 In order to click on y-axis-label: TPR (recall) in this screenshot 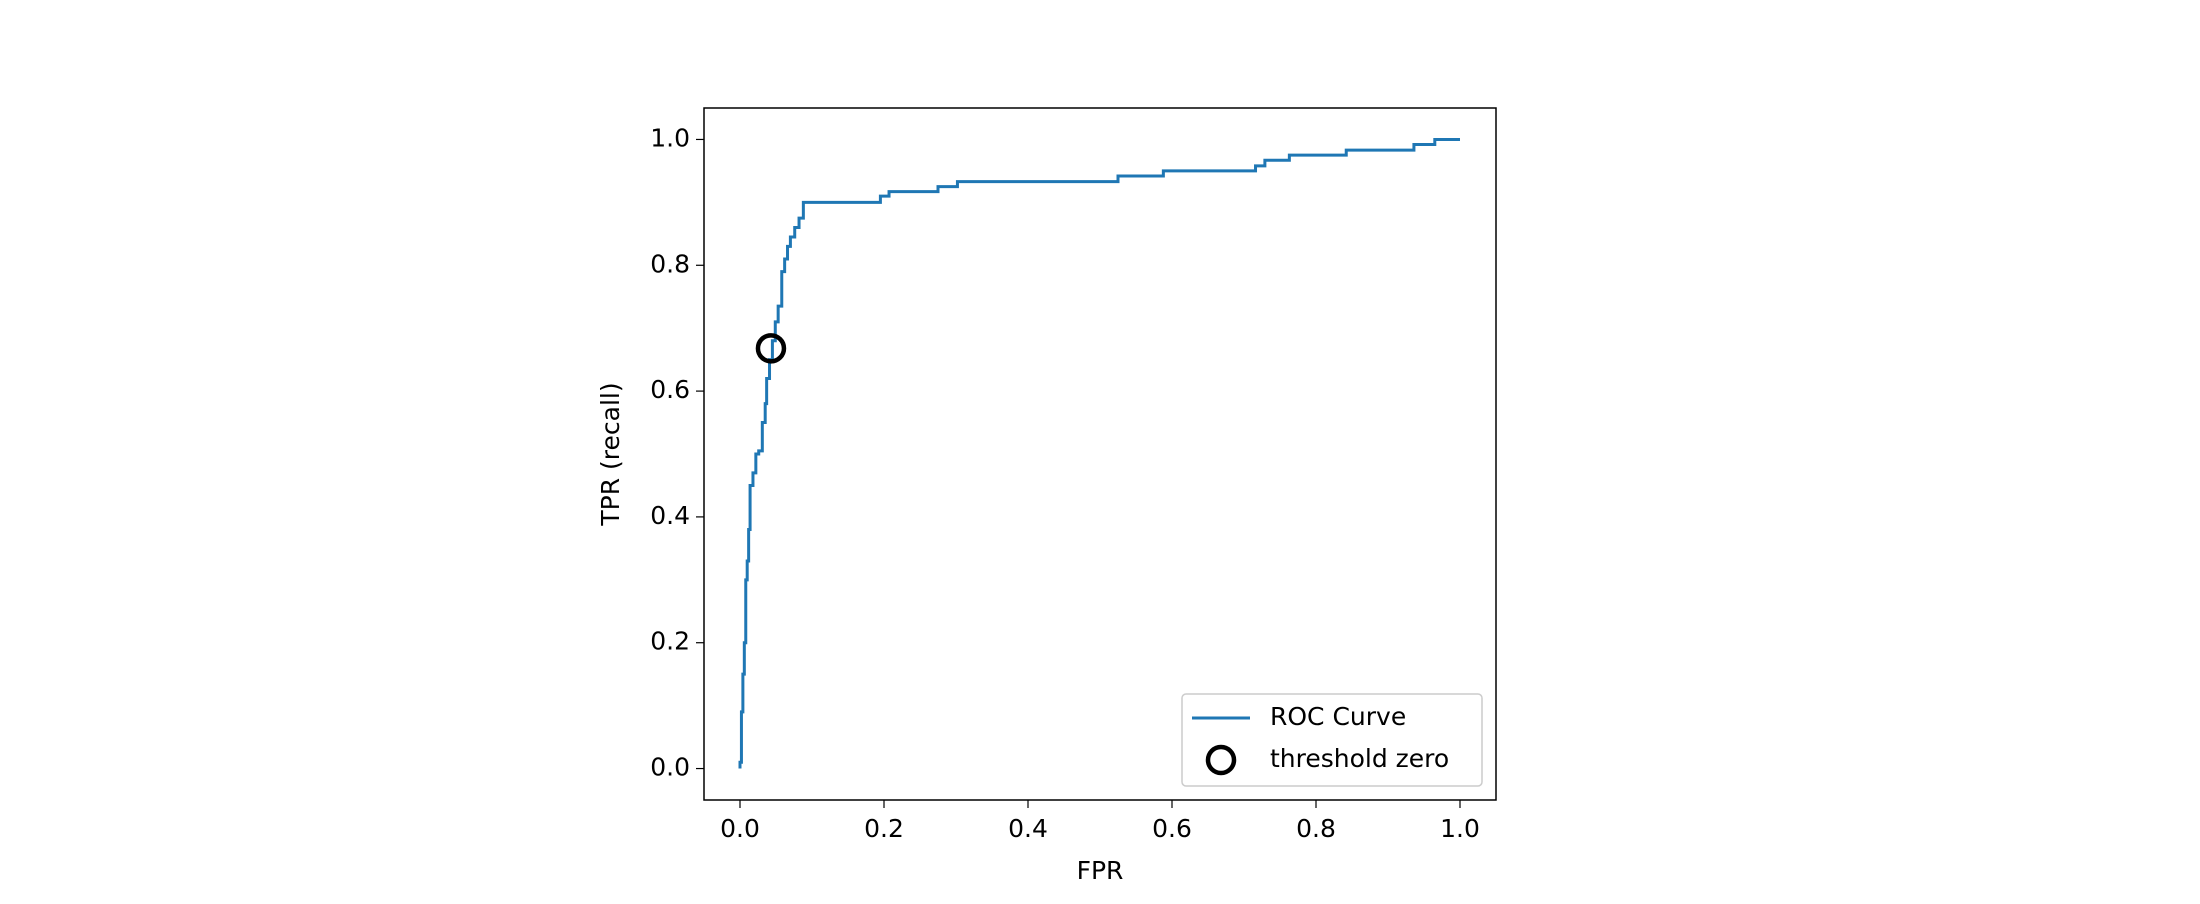, I will do `click(610, 454)`.